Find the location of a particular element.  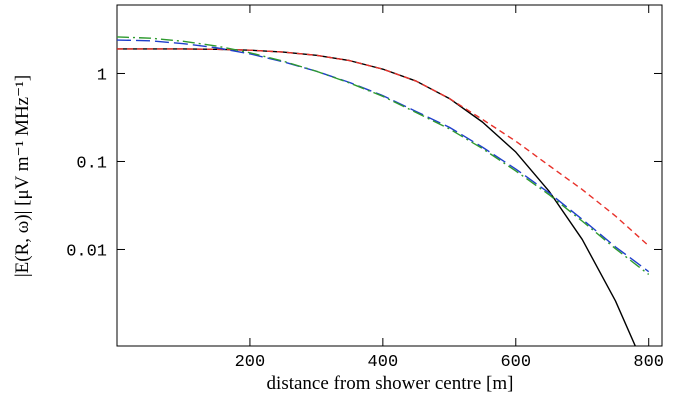

y-tick-label: 0.01 is located at coordinates (86, 251).